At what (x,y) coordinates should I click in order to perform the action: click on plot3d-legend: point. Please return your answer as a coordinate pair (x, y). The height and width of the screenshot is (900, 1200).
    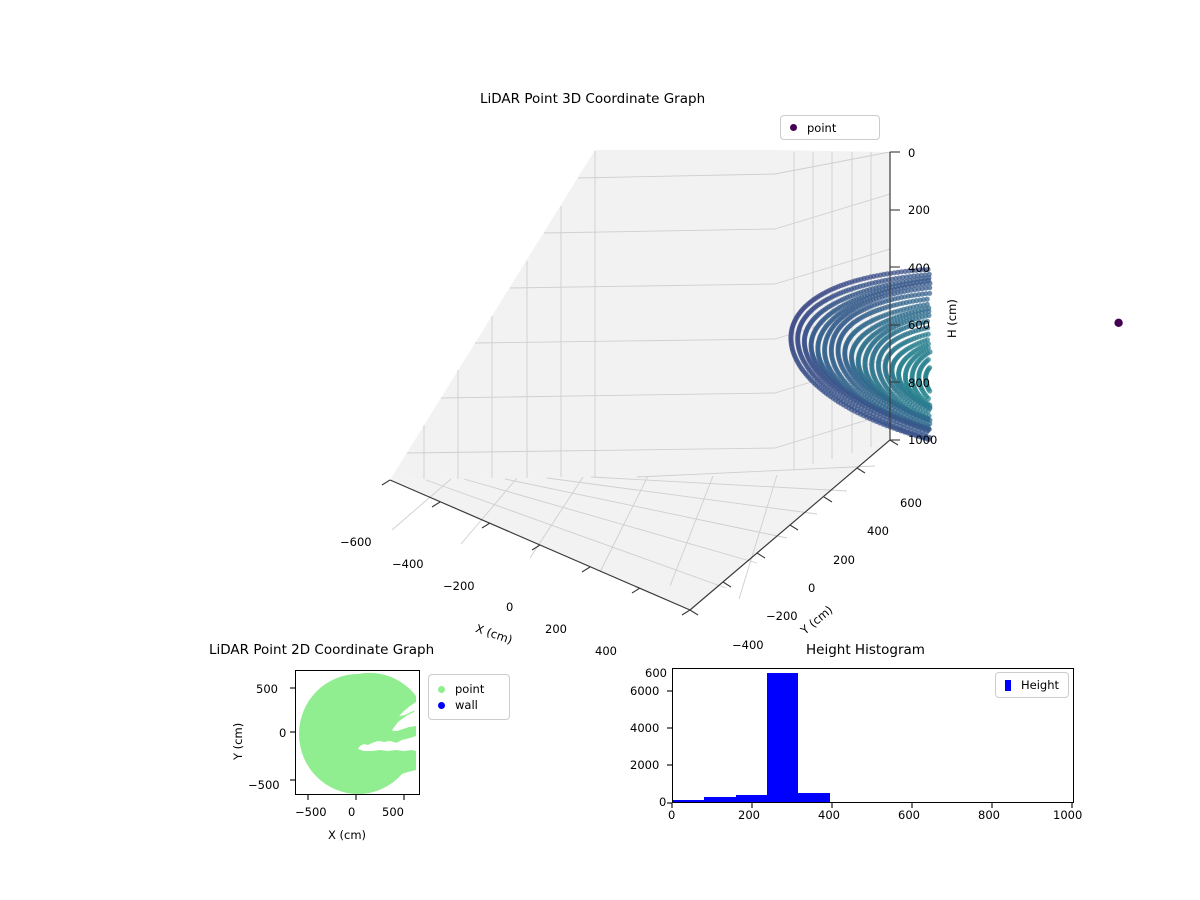
    Looking at the image, I should click on (830, 127).